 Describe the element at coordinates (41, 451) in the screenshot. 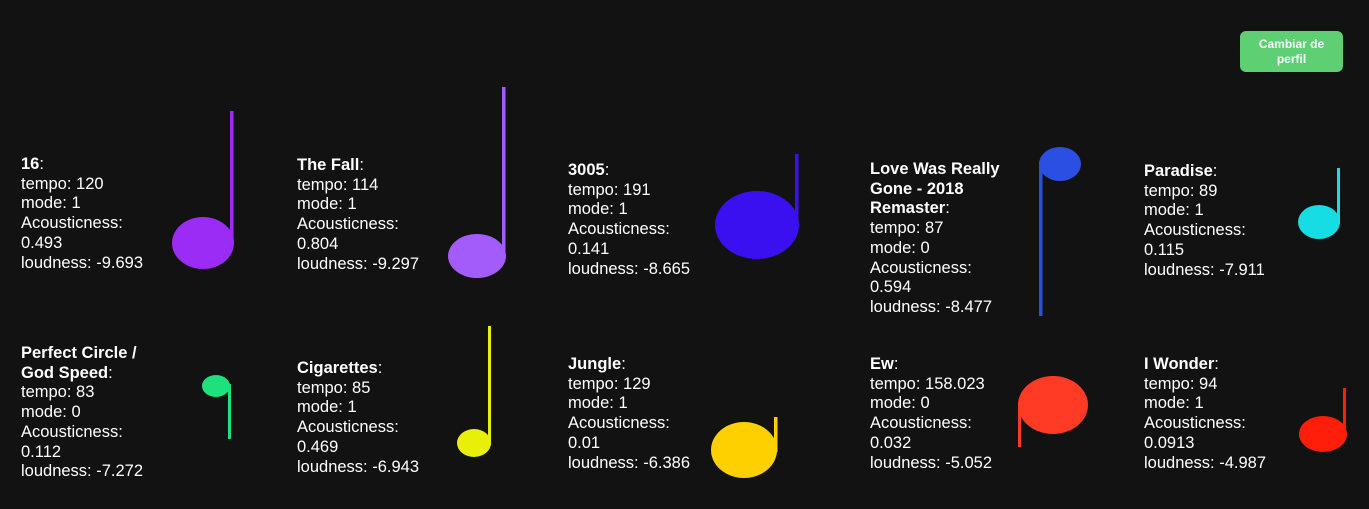

I see `acousticness-value: 0.112` at that location.